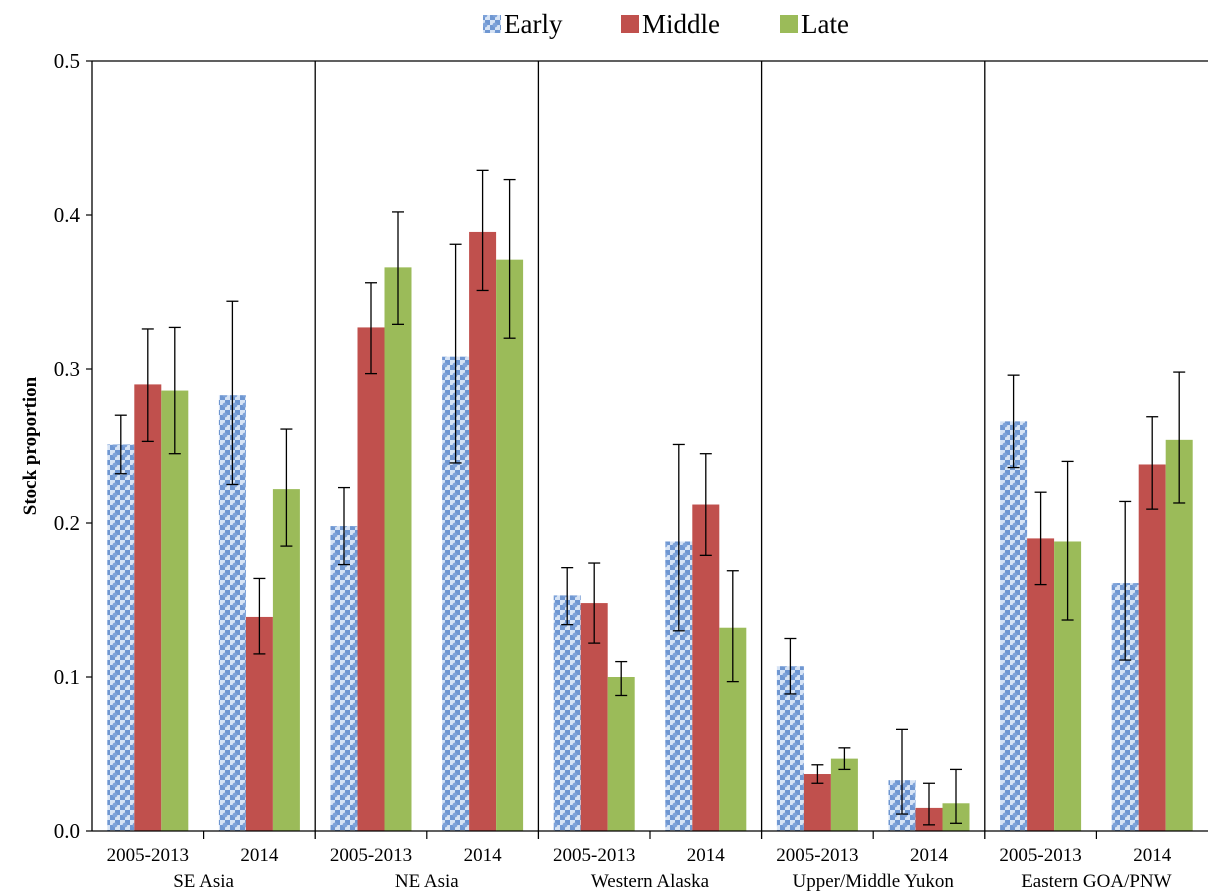  What do you see at coordinates (630, 24) in the screenshot?
I see `legend-swatch-middle` at bounding box center [630, 24].